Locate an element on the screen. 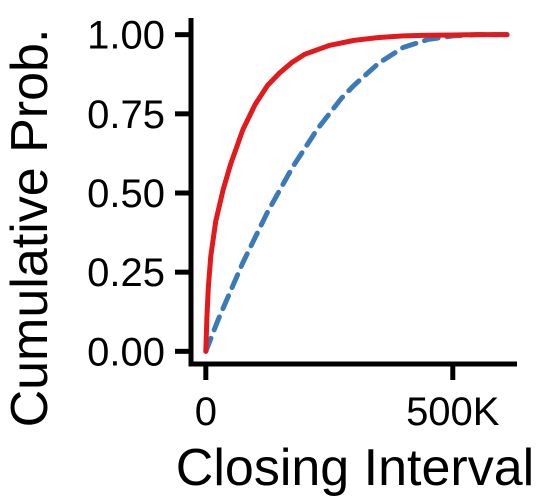  x-axis-title: Closing Interval is located at coordinates (355, 468).